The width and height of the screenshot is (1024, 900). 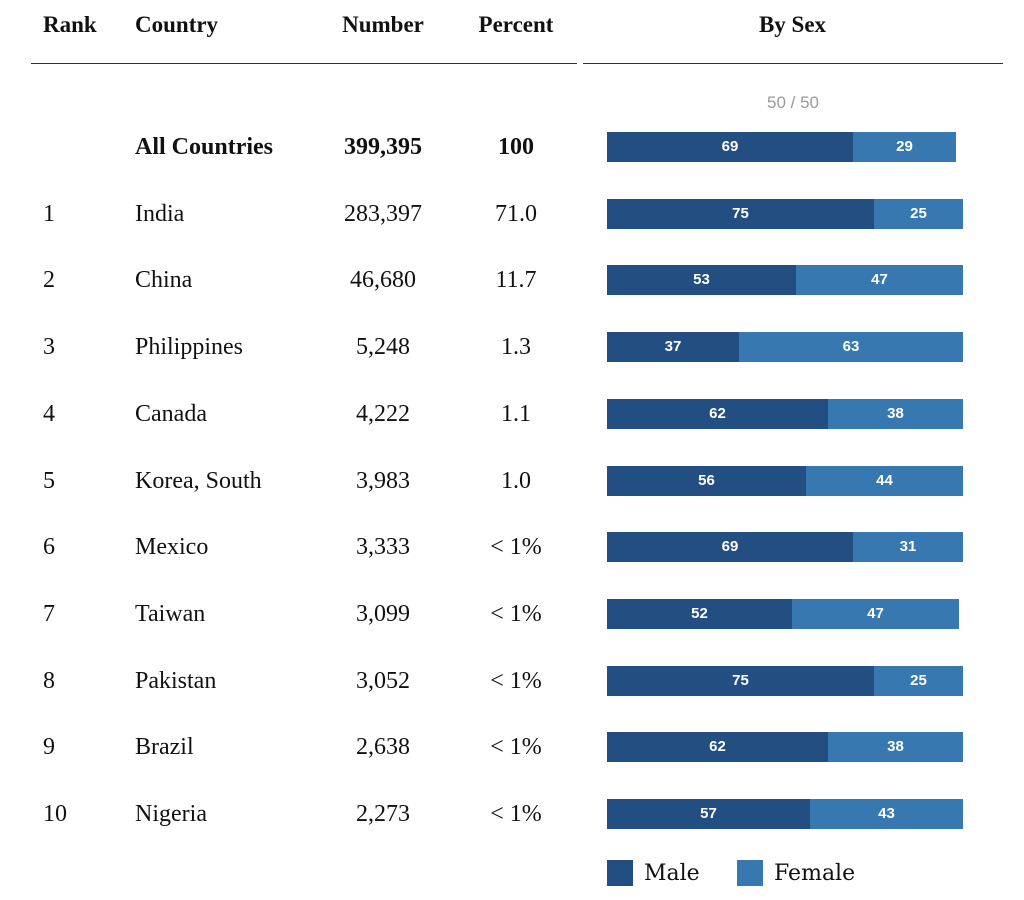 I want to click on table-row: 4 Canada 4,222 1.1 62 38, so click(x=512, y=414).